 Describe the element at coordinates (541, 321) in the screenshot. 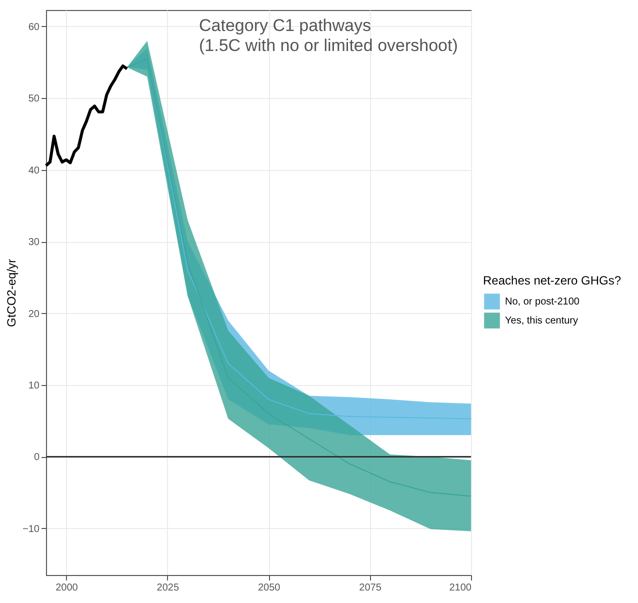

I see `legend-label: Yes, this century` at that location.